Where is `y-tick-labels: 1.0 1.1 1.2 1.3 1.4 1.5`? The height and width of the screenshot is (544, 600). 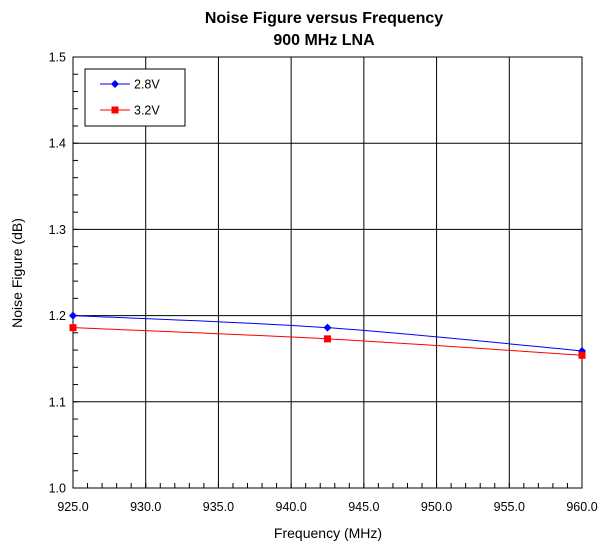
y-tick-labels: 1.0 1.1 1.2 1.3 1.4 1.5 is located at coordinates (57, 273).